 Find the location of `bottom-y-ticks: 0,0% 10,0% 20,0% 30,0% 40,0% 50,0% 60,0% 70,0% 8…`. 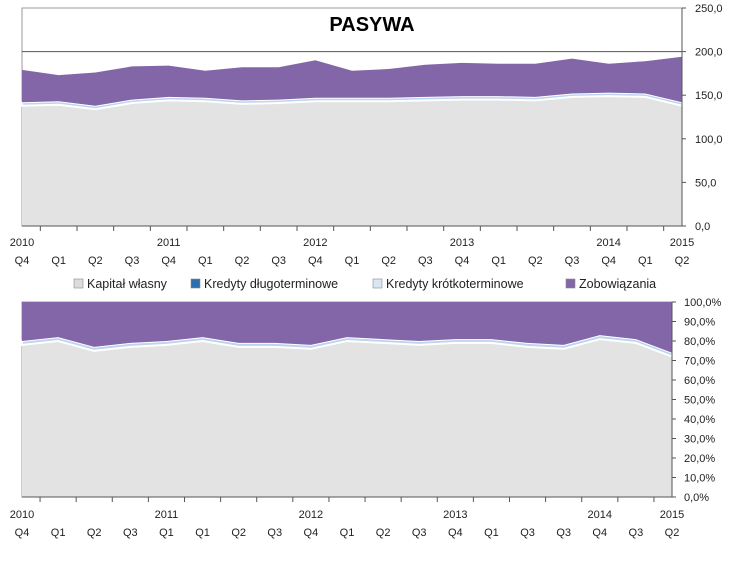

bottom-y-ticks: 0,0% 10,0% 20,0% 30,0% 40,0% 50,0% 60,0% 70,0% 8… is located at coordinates (697, 400).